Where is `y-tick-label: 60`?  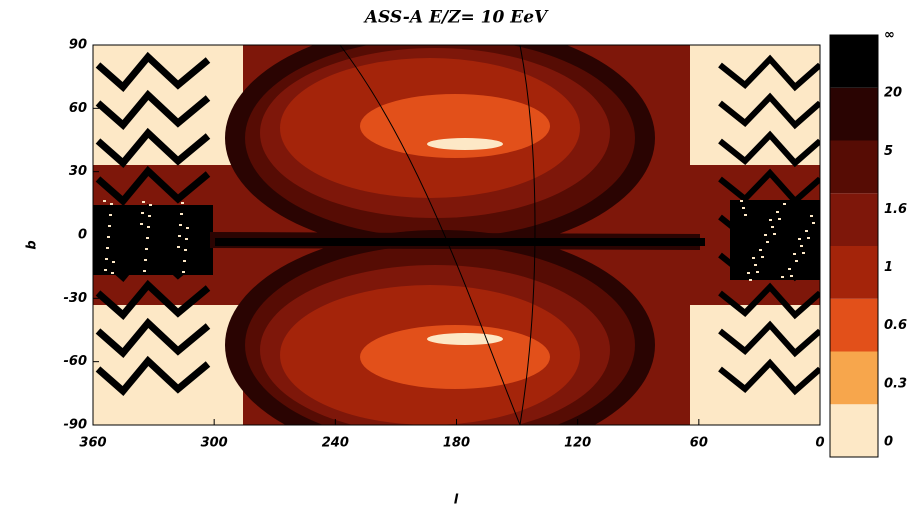
y-tick-label: 60 is located at coordinates (78, 108).